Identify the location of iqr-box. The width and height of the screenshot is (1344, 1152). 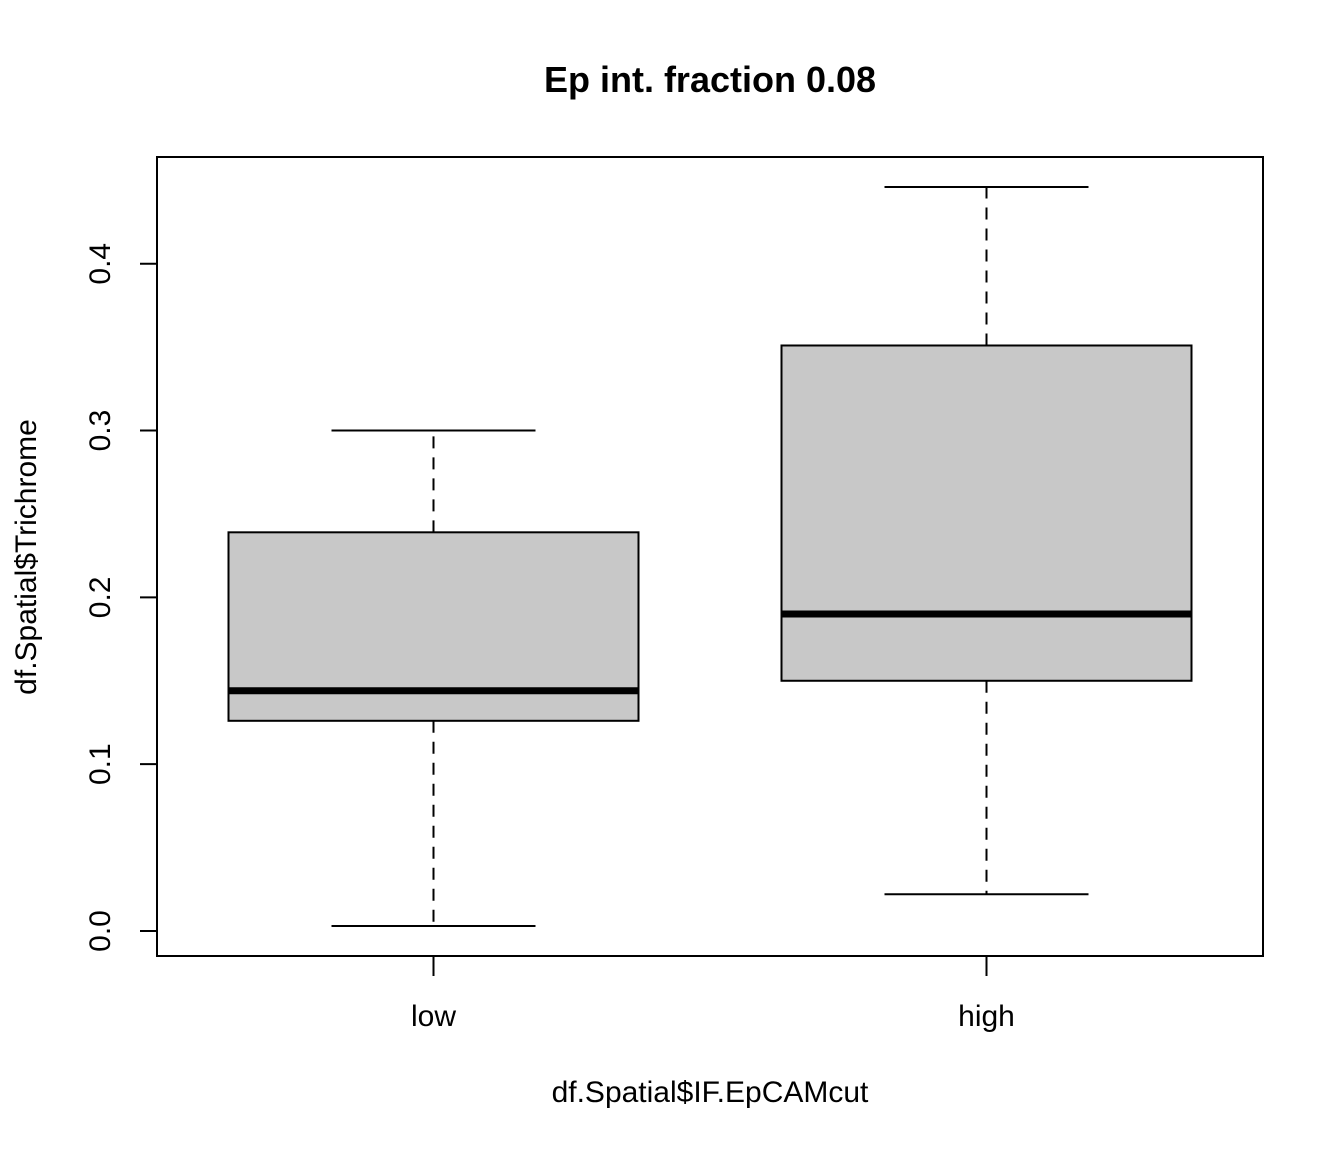
(986, 513).